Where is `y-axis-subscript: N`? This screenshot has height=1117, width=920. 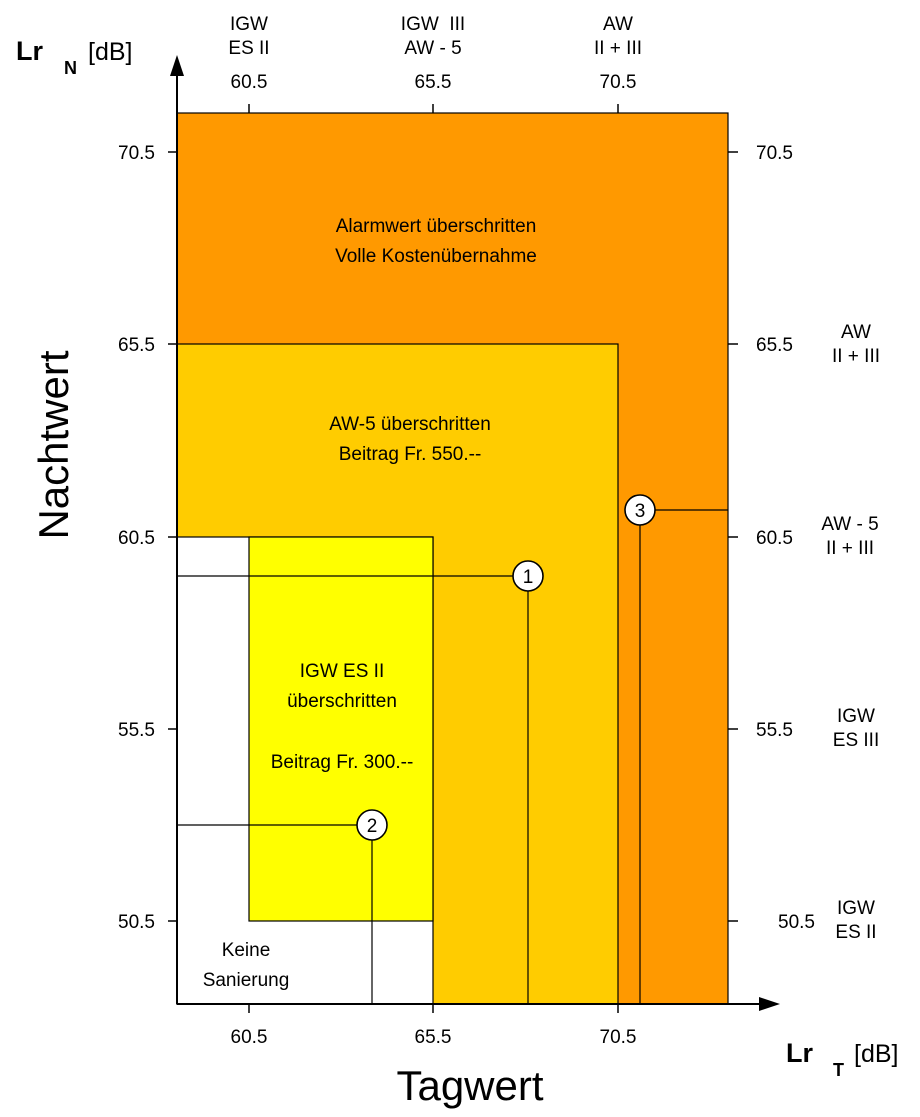 y-axis-subscript: N is located at coordinates (70, 68).